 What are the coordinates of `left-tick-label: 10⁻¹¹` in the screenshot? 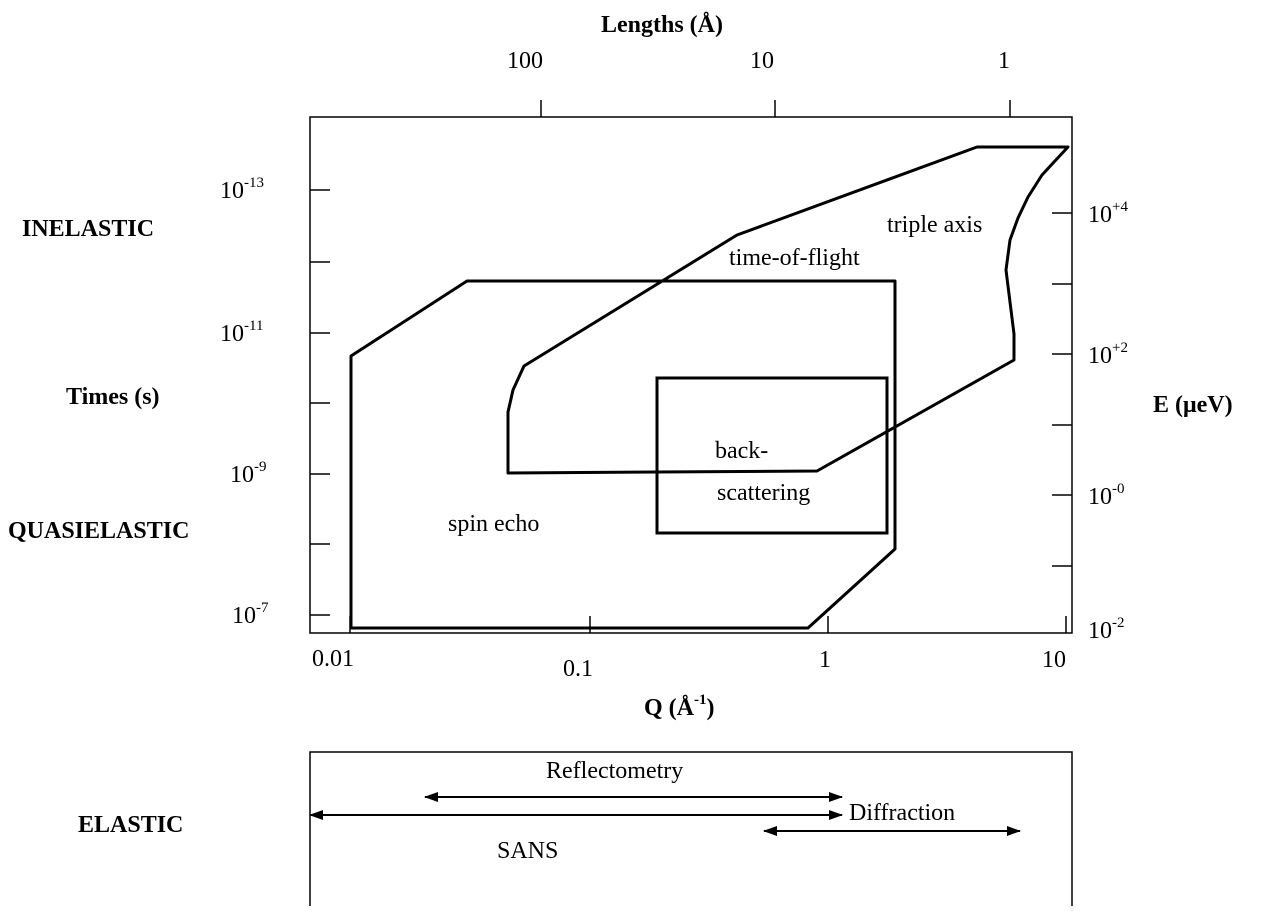 It's located at (241, 332).